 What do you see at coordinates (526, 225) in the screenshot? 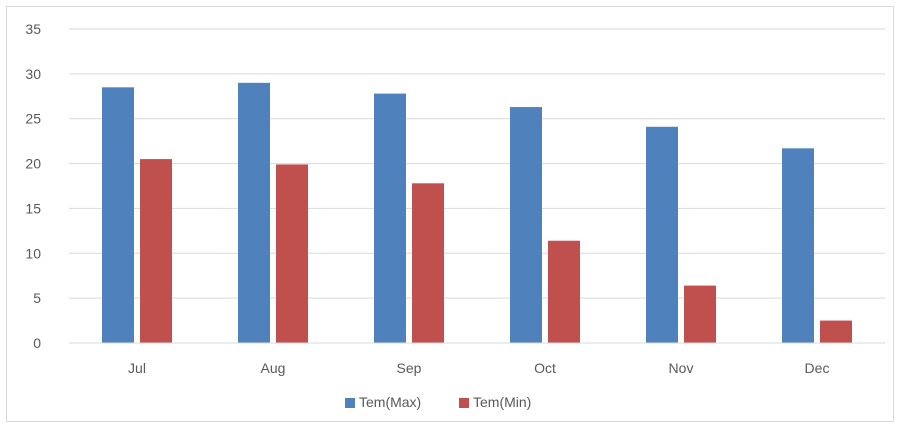
I see `bar-tem-max-oct` at bounding box center [526, 225].